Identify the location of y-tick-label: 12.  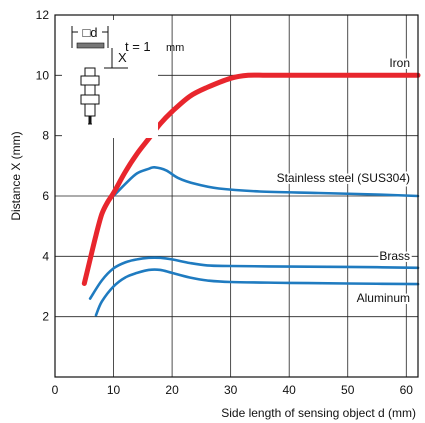
(43, 15).